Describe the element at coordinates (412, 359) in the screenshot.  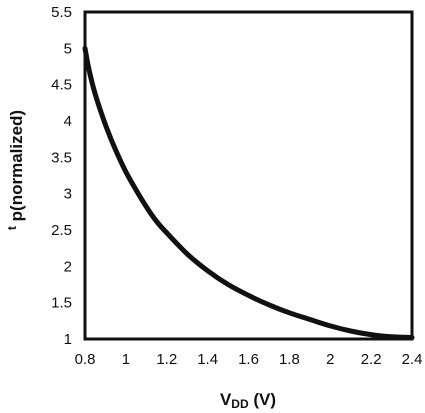
I see `x-tick-label: 2.4` at that location.